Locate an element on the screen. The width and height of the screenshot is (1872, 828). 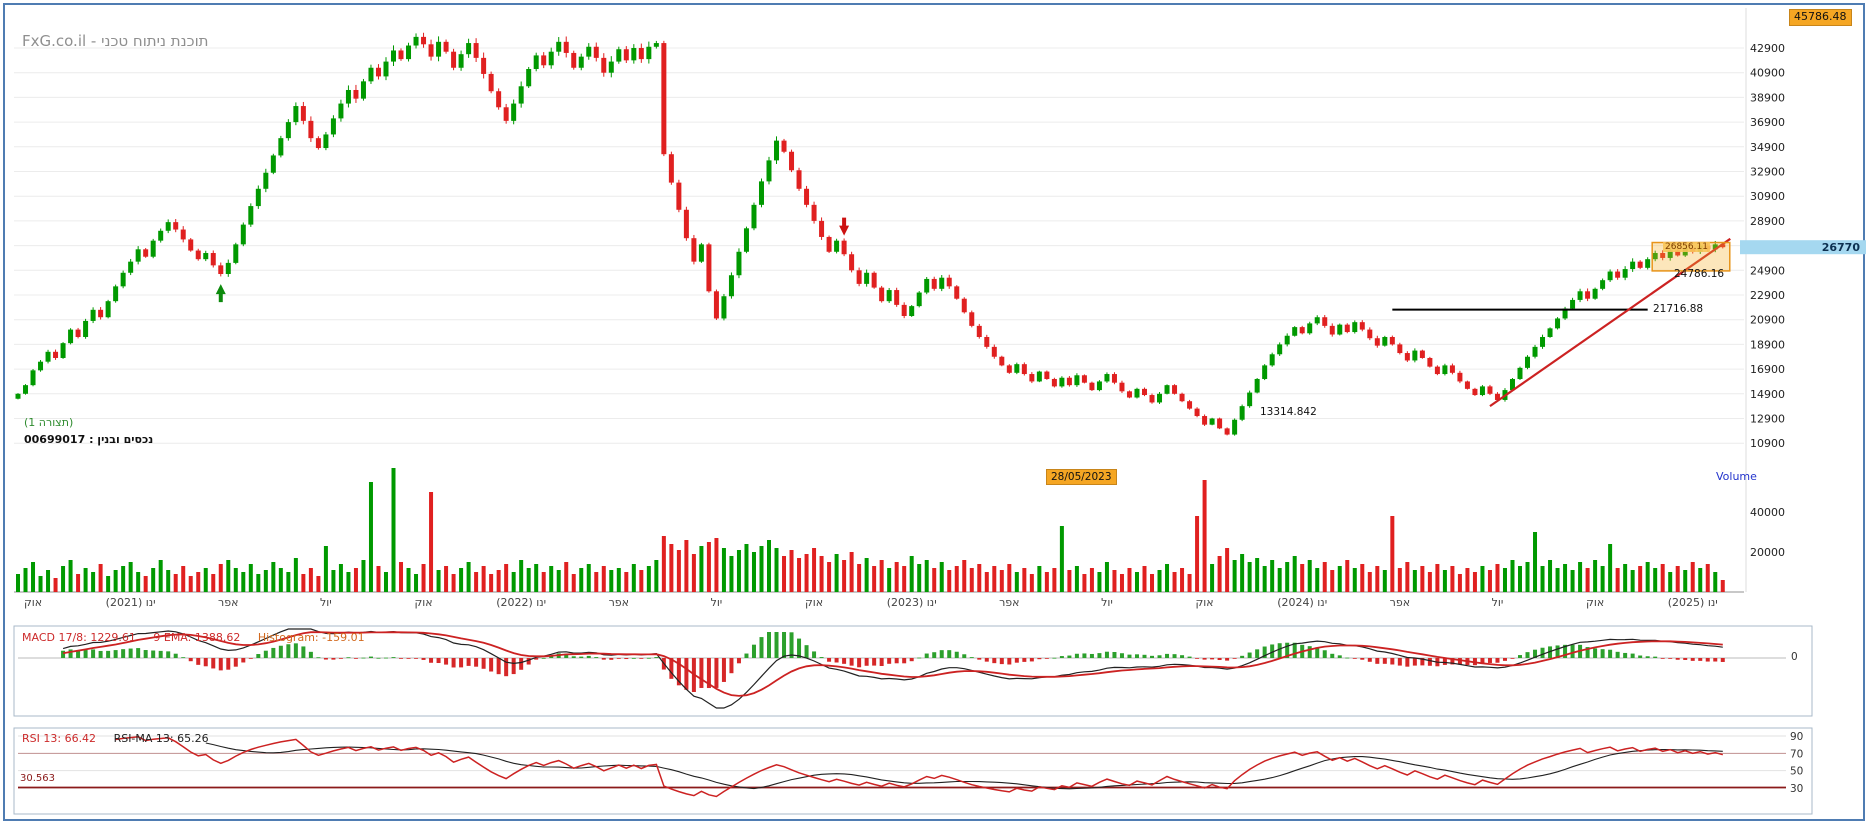
current-price-band: 26770 is located at coordinates (1803, 247).